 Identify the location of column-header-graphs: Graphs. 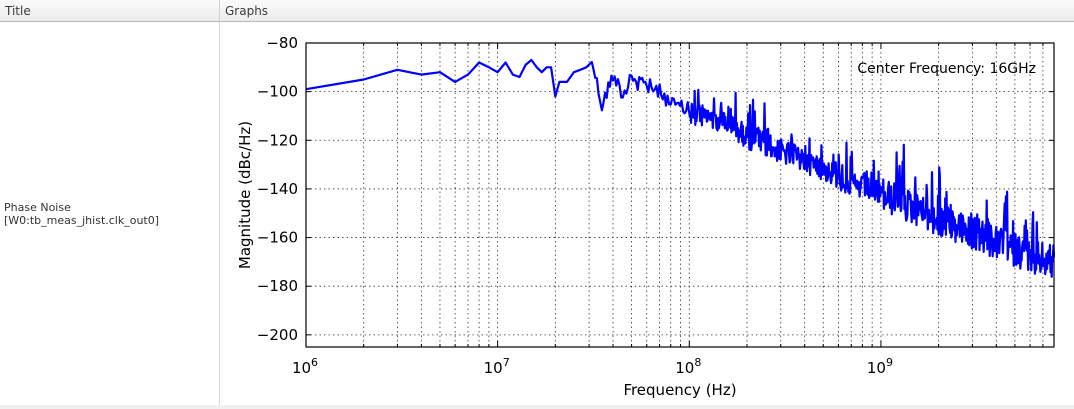
(247, 11).